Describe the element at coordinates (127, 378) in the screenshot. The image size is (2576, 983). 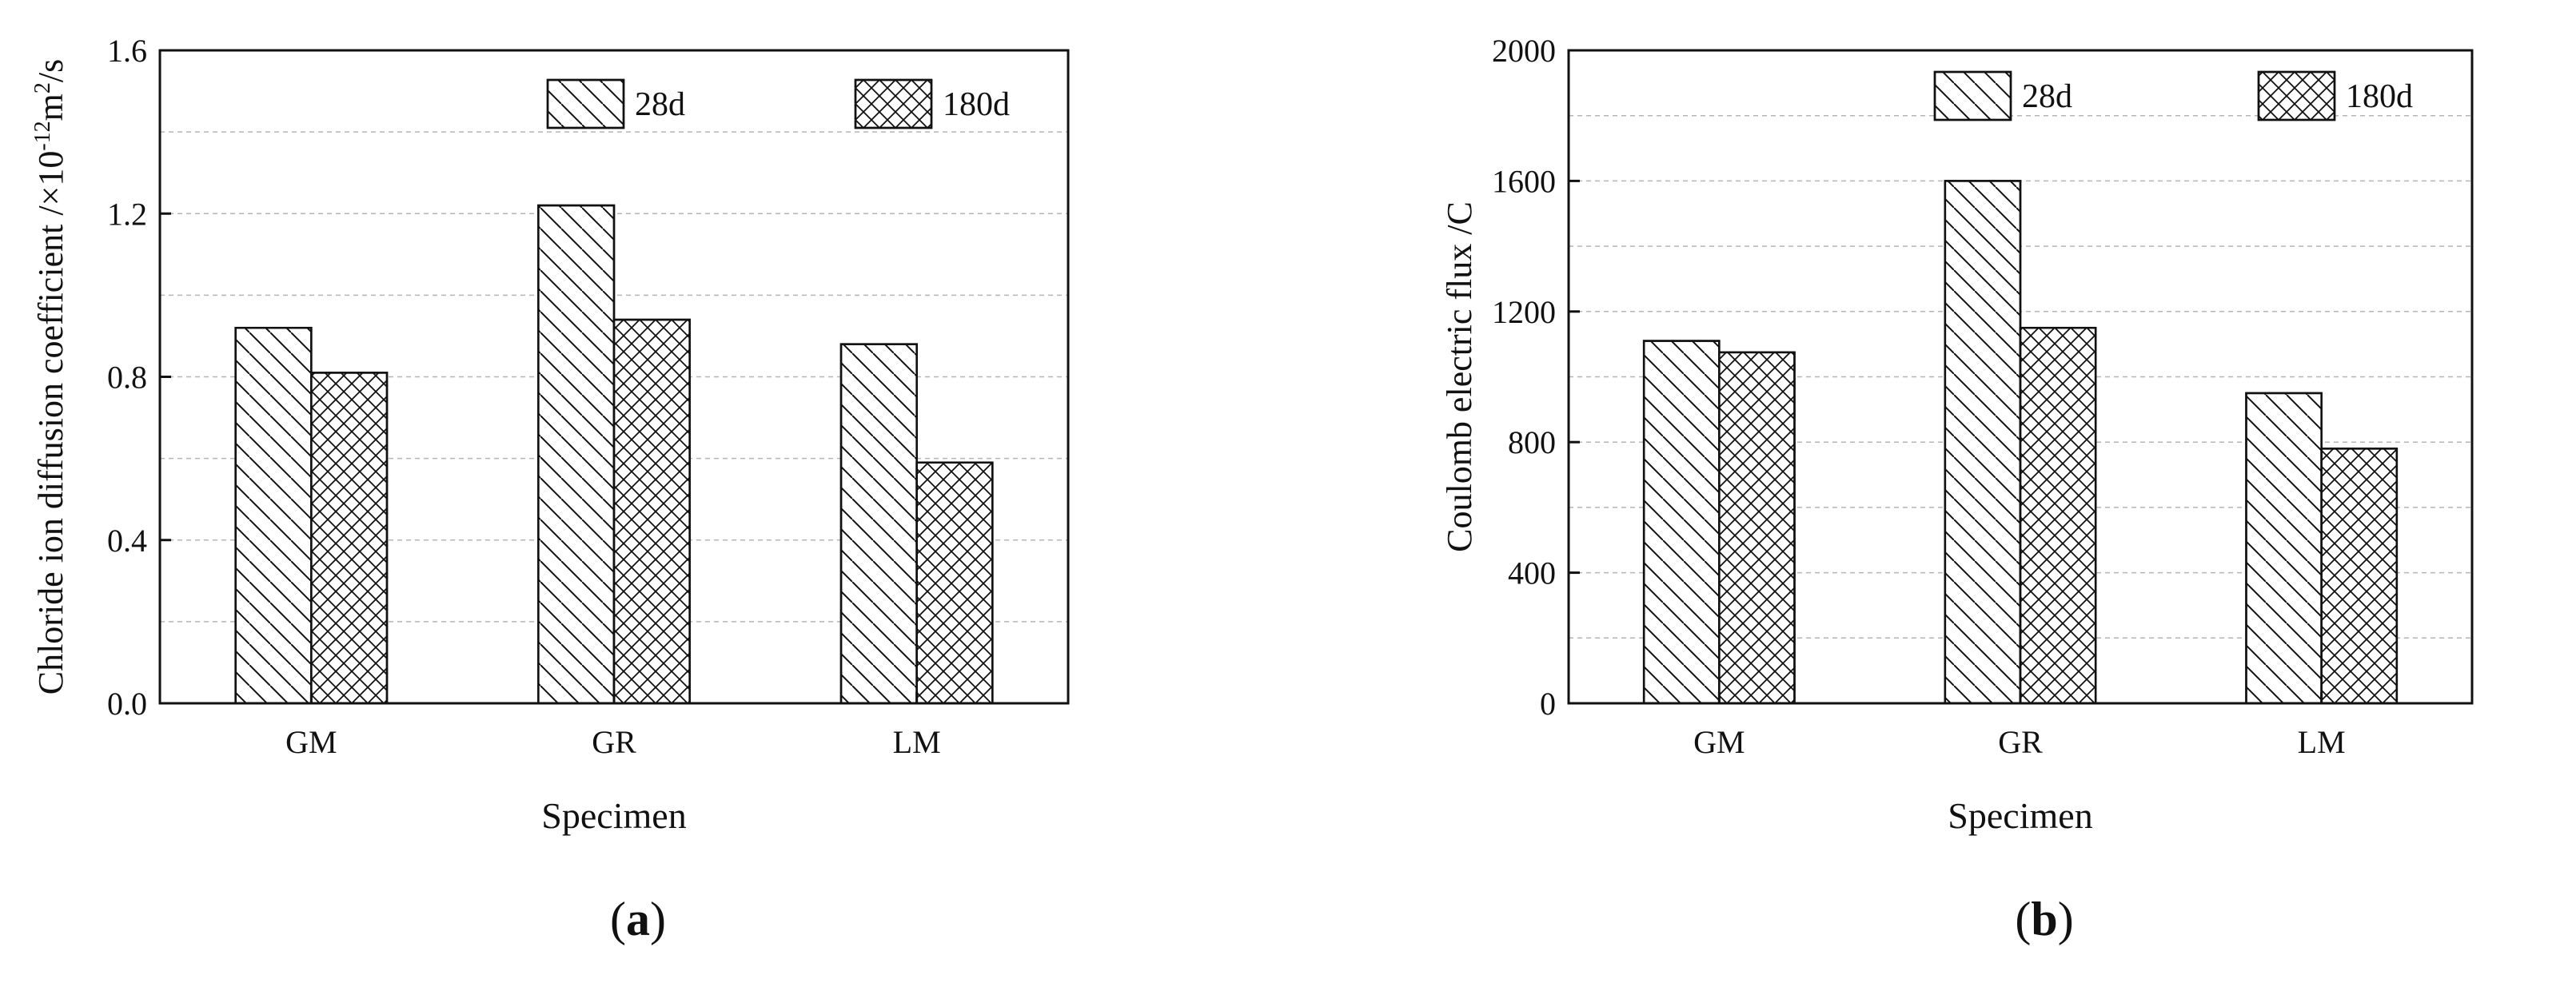
I see `y-tick-label: 0.8` at that location.